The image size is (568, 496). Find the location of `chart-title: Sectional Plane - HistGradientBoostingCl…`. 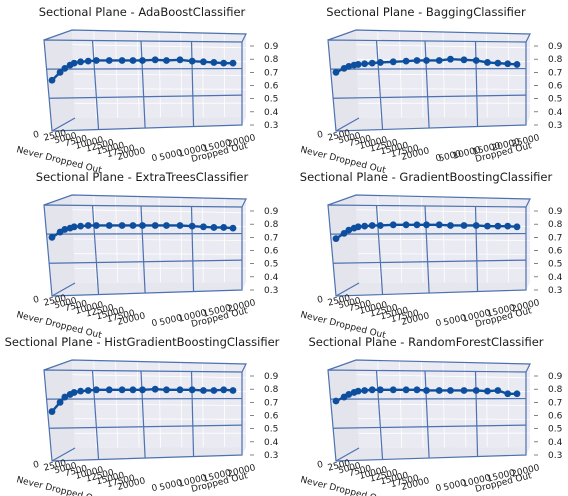

chart-title: Sectional Plane - HistGradientBoostingCl… is located at coordinates (142, 342).